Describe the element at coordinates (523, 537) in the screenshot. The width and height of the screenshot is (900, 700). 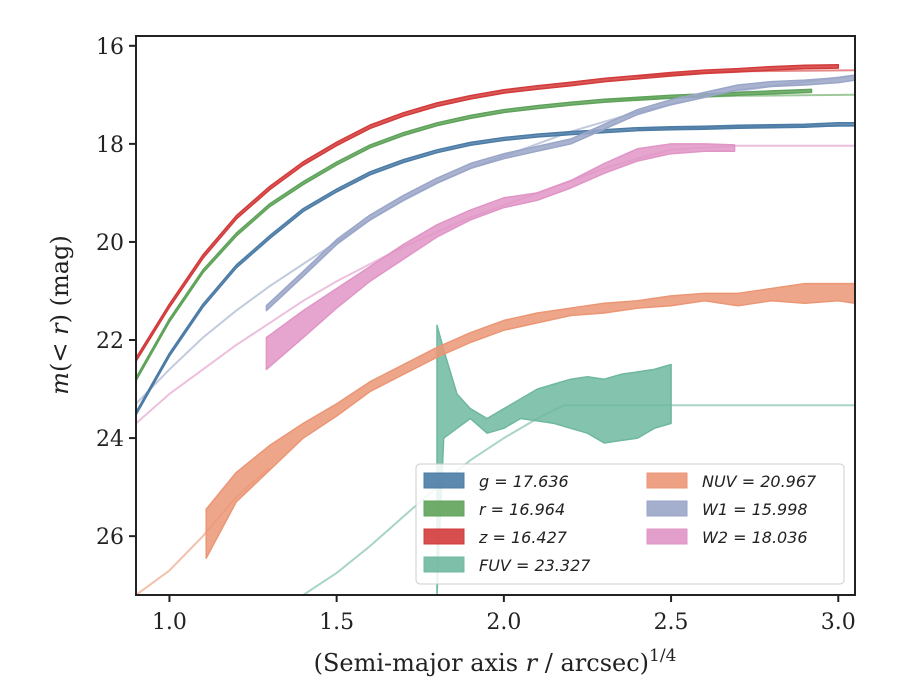
I see `legend-label-z: z = 16.427` at that location.